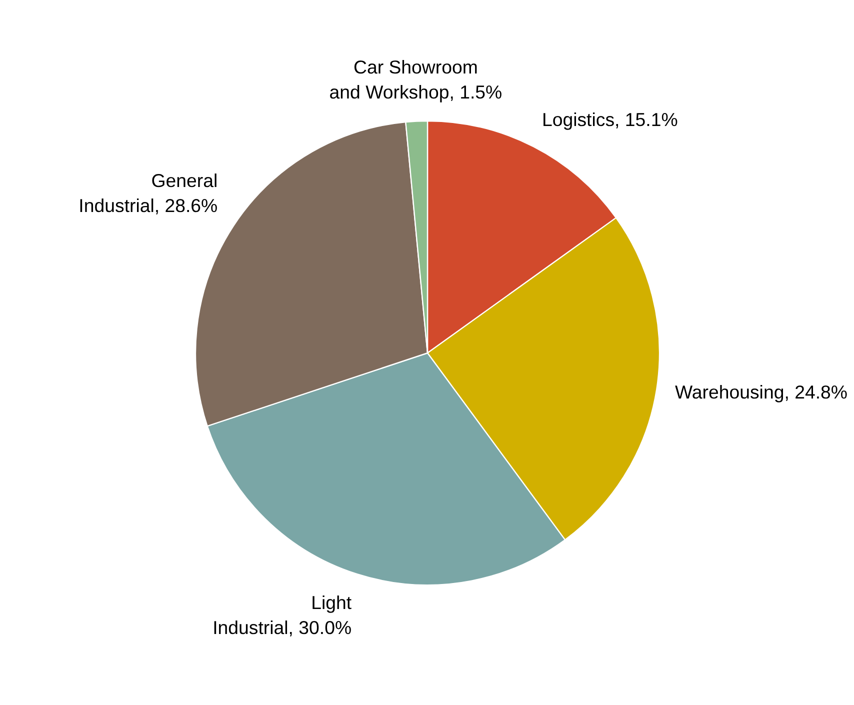  Describe the element at coordinates (148, 193) in the screenshot. I see `slice-label: General Industrial, 28.6%` at that location.